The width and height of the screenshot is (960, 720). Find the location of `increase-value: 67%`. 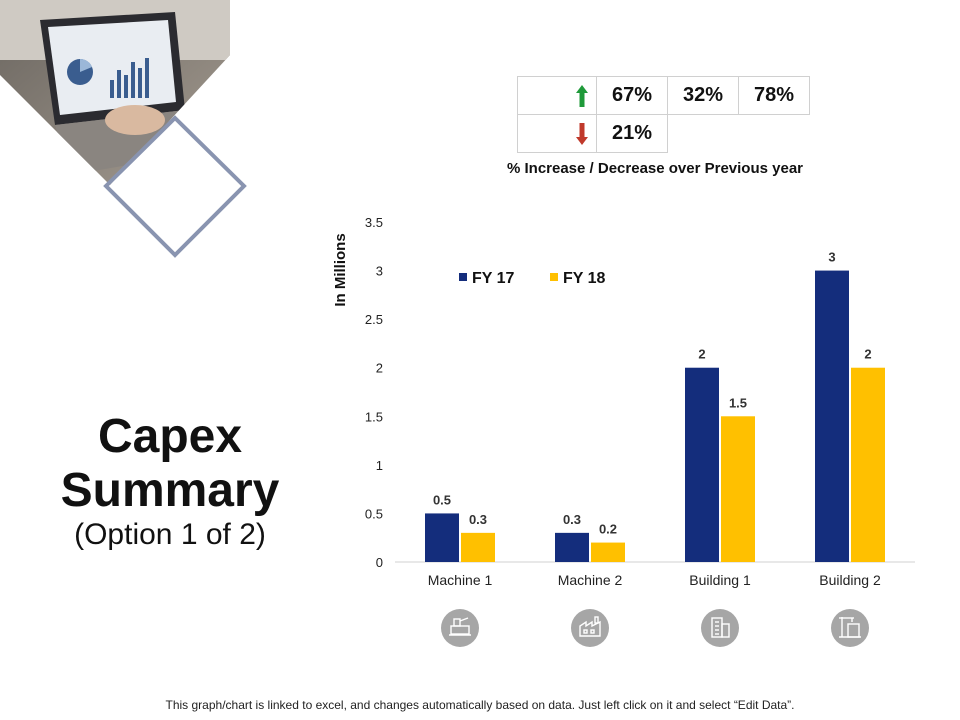

increase-value: 67% is located at coordinates (632, 95).